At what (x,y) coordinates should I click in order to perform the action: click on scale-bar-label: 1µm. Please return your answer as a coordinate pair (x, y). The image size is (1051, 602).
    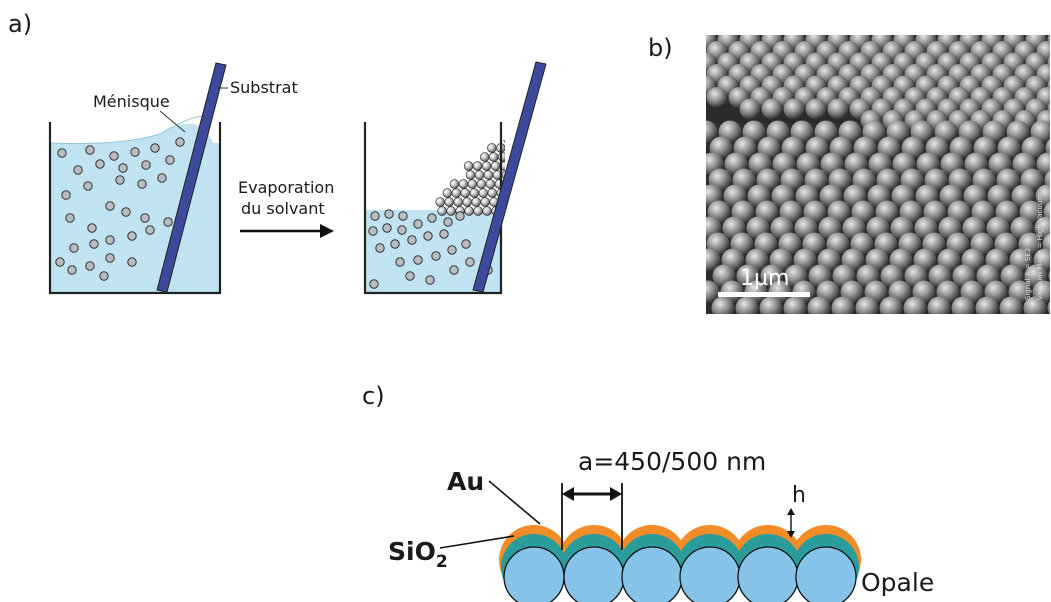
    Looking at the image, I should click on (764, 278).